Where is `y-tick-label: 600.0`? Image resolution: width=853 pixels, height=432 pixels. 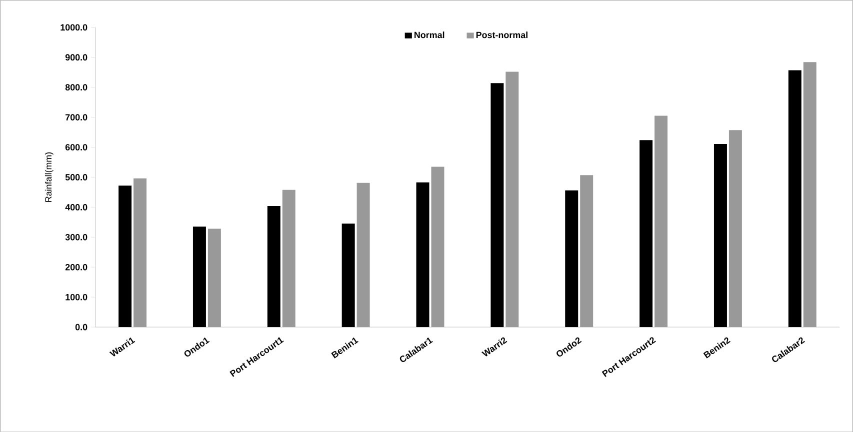
y-tick-label: 600.0 is located at coordinates (76, 147).